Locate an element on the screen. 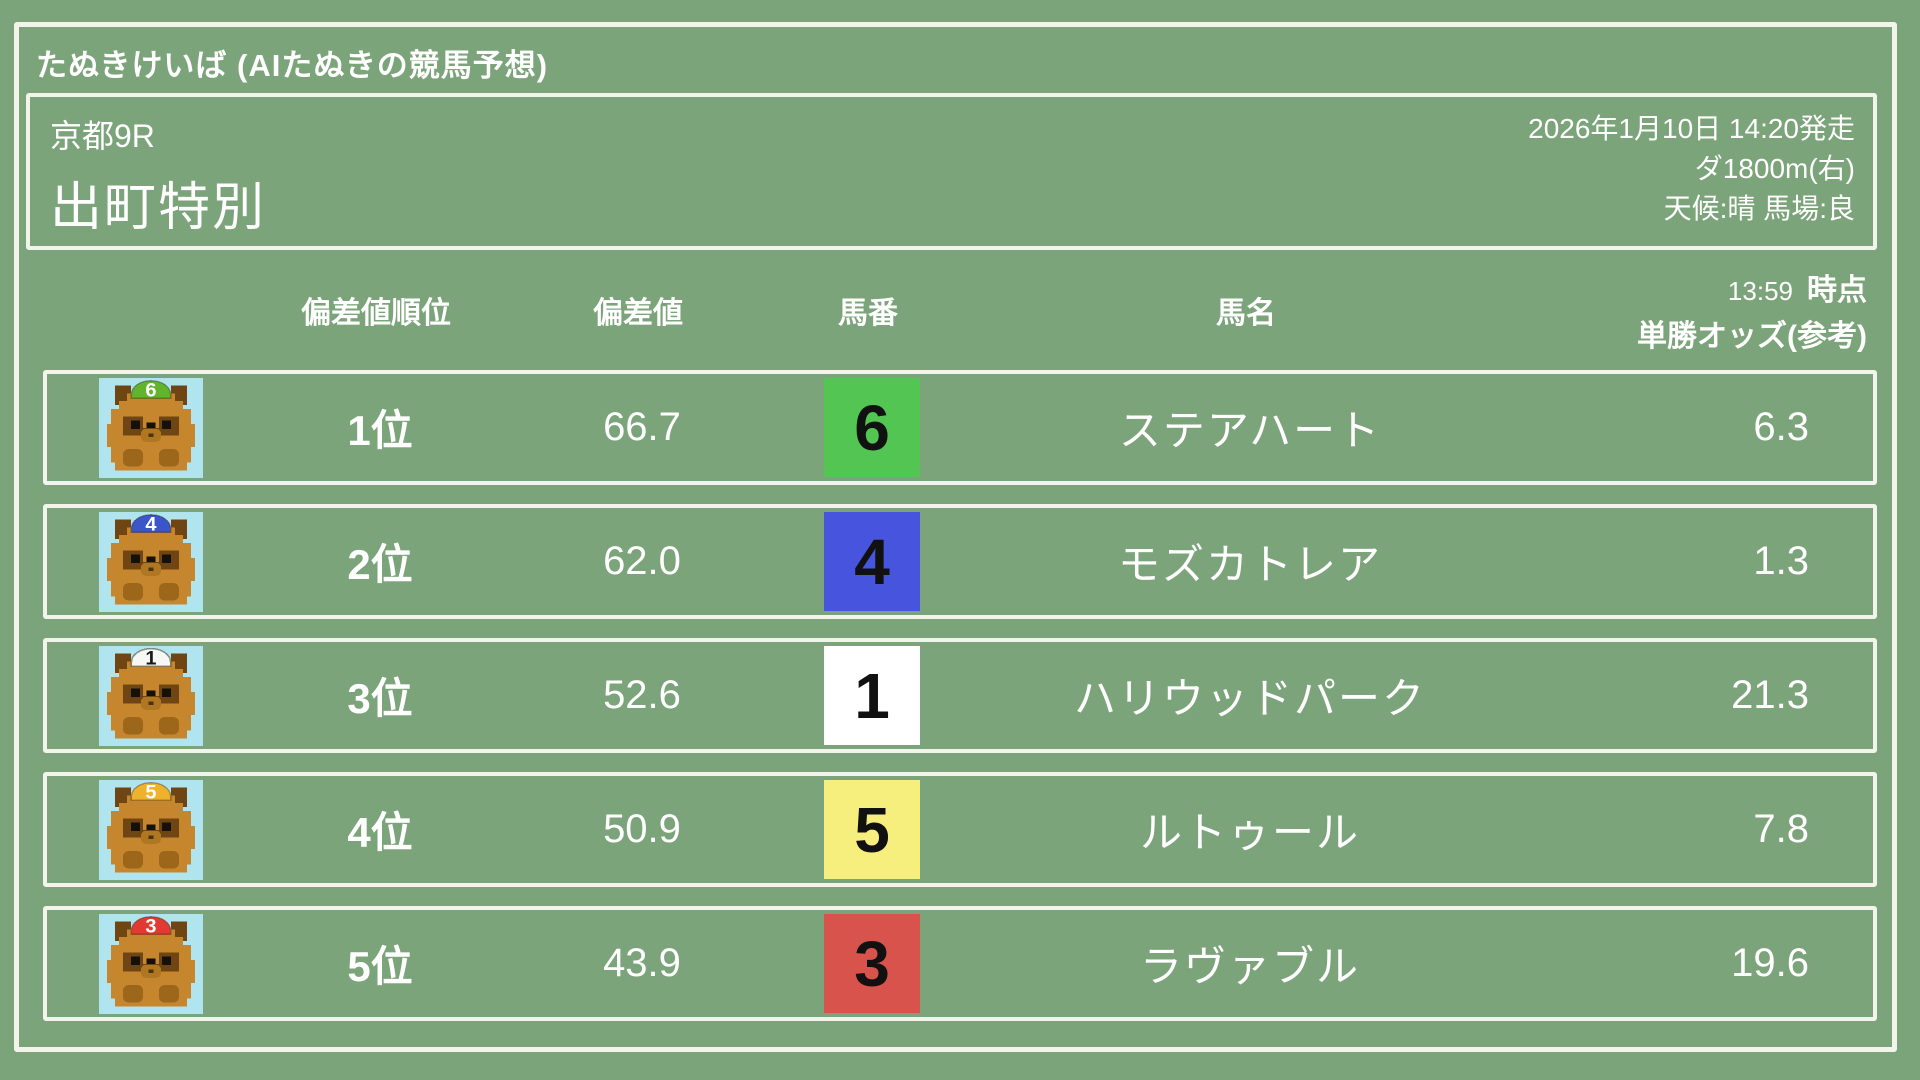 The width and height of the screenshot is (1920, 1080). odds-label: 単勝オッズ(参考) is located at coordinates (1752, 336).